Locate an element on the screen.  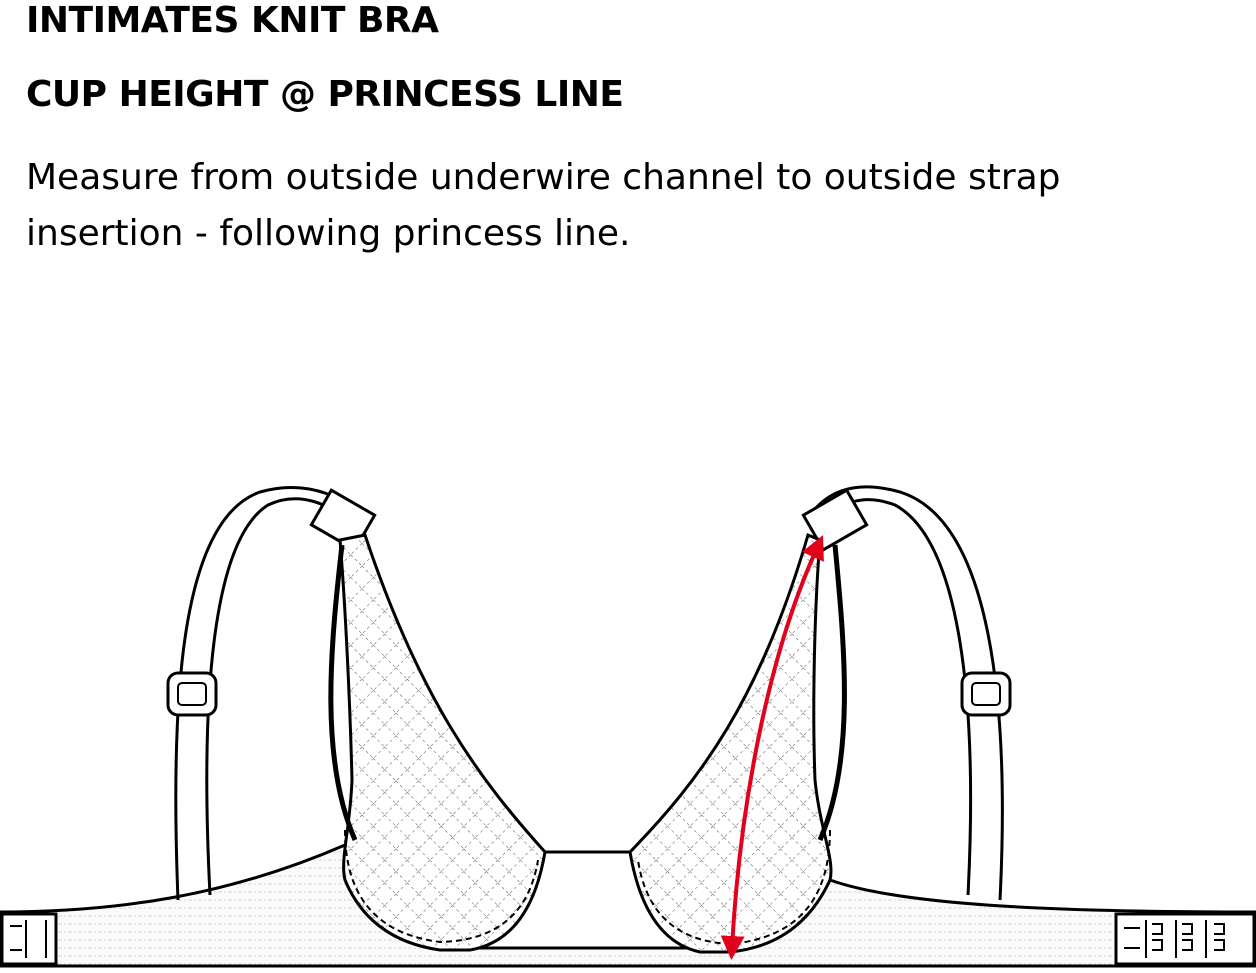
cup-height-measurement-arrow is located at coordinates (772, 747).